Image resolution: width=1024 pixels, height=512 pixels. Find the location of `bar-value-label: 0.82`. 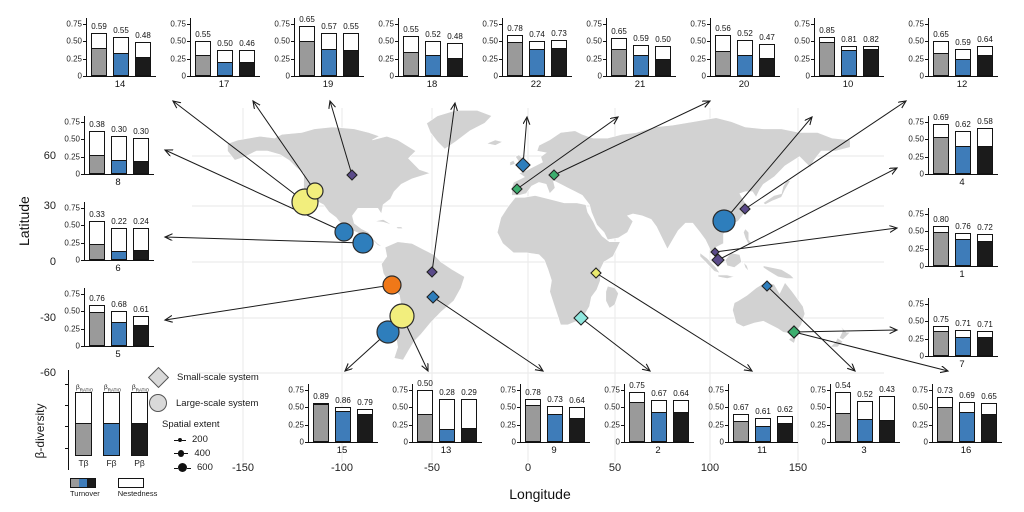

bar-value-label: 0.82 is located at coordinates (871, 39).